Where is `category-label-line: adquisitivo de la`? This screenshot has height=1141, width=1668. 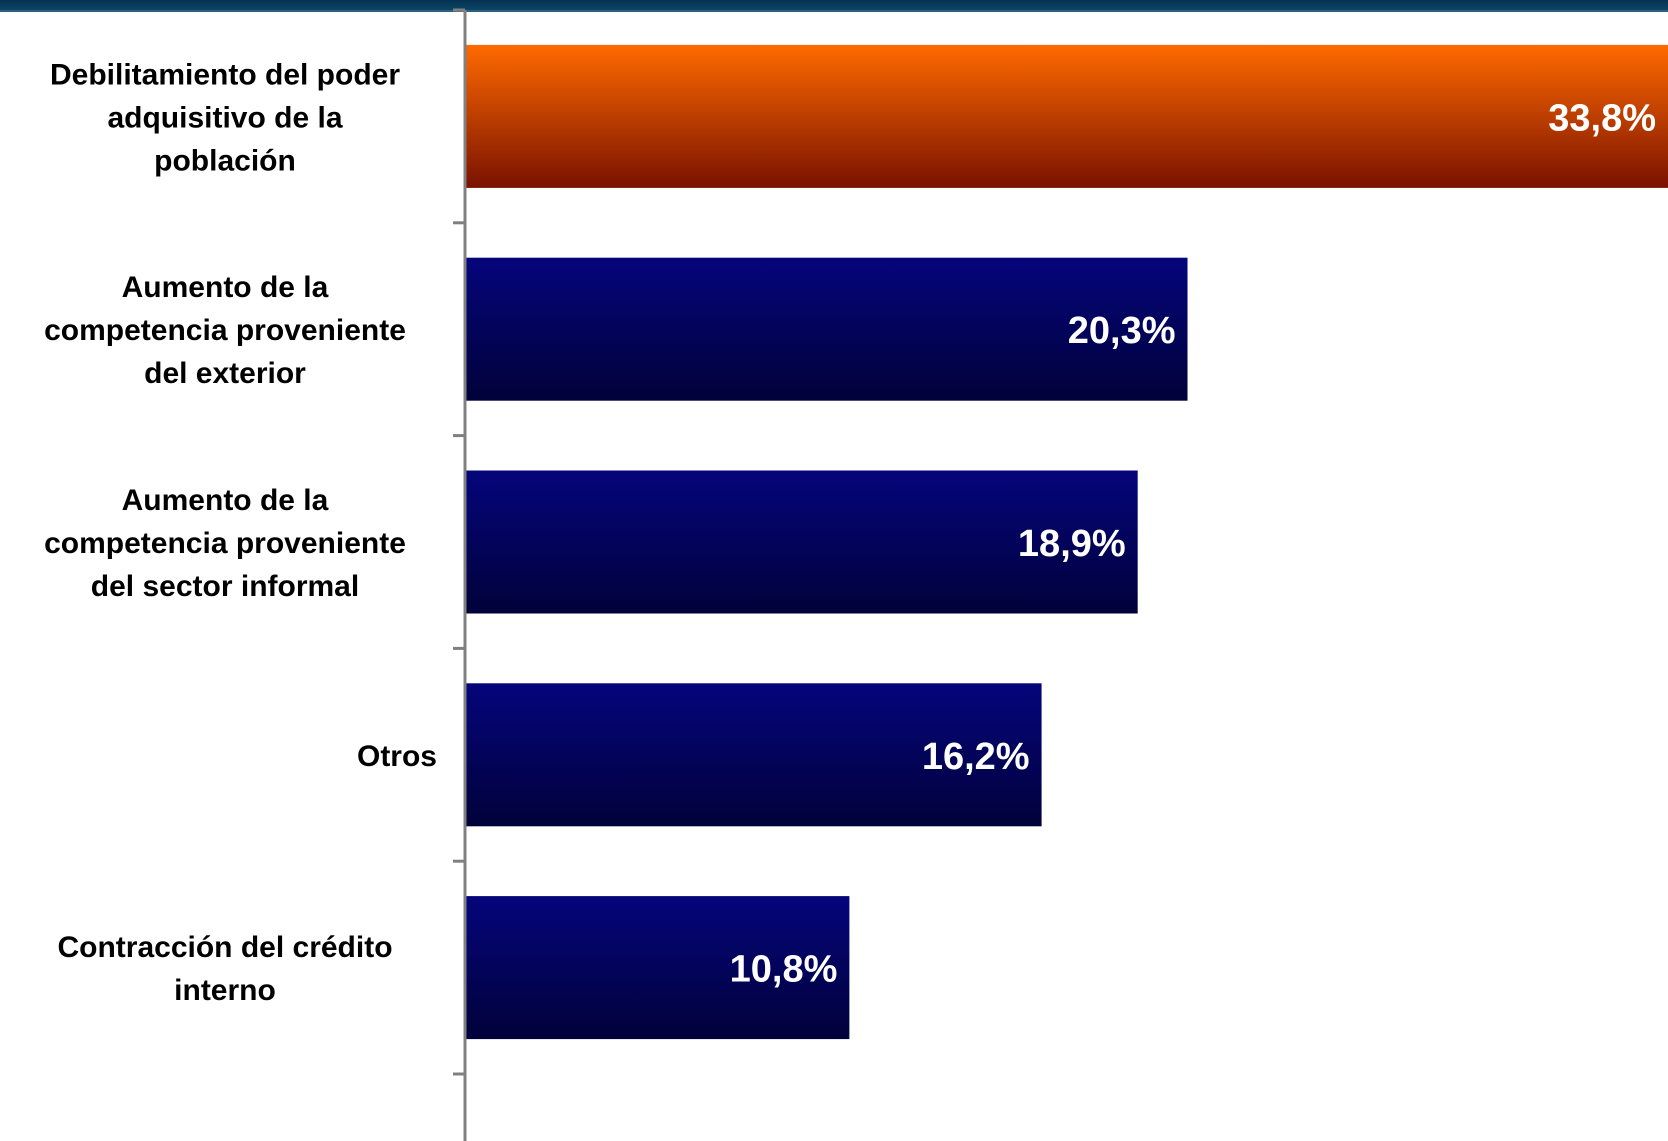
category-label-line: adquisitivo de la is located at coordinates (224, 117).